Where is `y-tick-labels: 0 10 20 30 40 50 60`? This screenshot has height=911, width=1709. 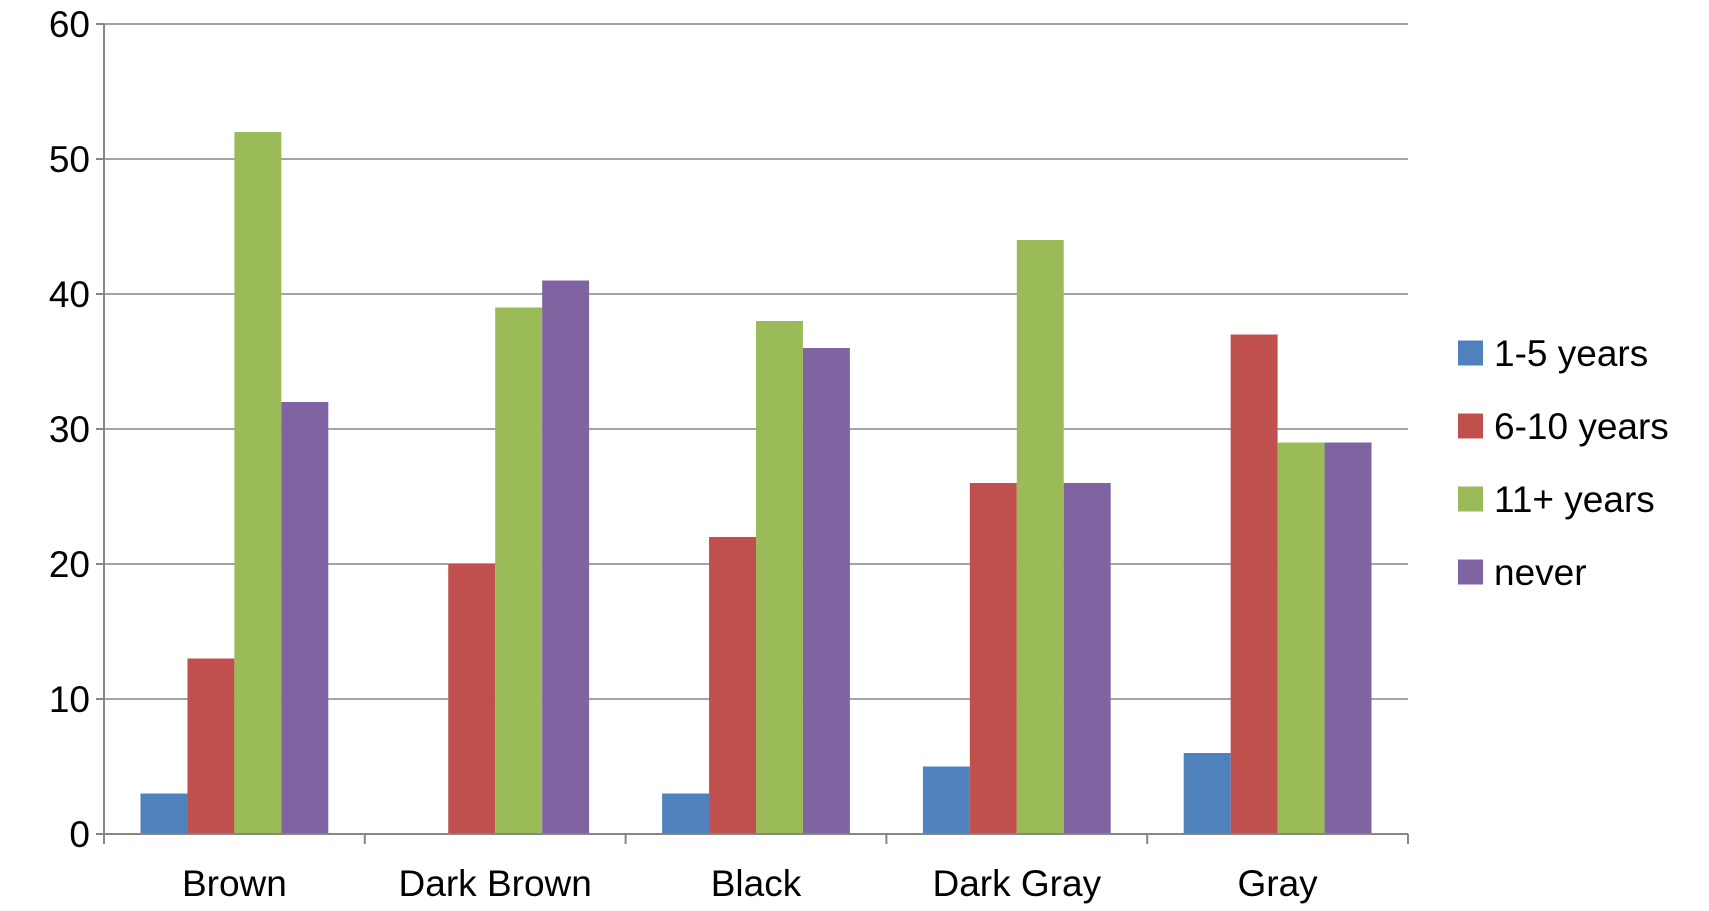
y-tick-labels: 0 10 20 30 40 50 60 is located at coordinates (69, 429).